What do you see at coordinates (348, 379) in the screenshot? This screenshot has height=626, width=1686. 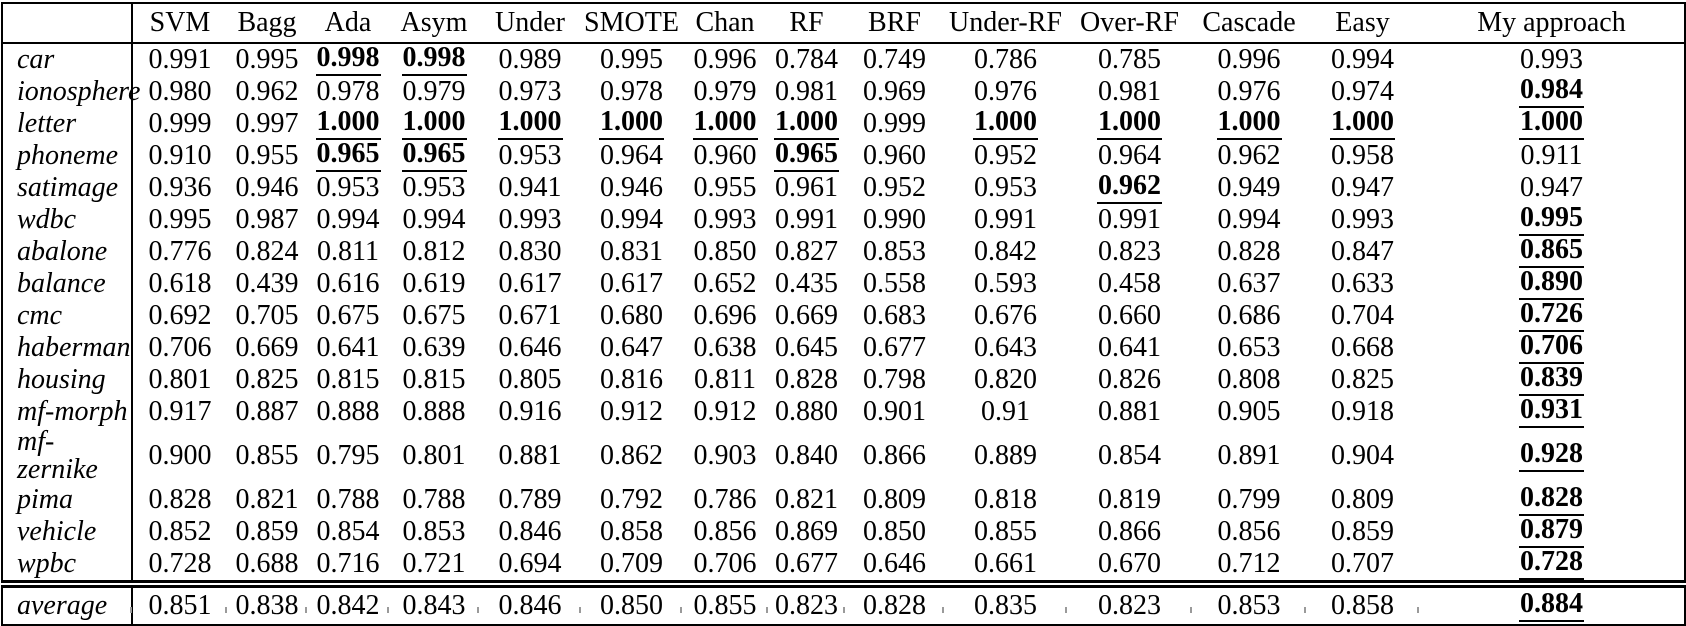 I see `value-cell: 0.815` at bounding box center [348, 379].